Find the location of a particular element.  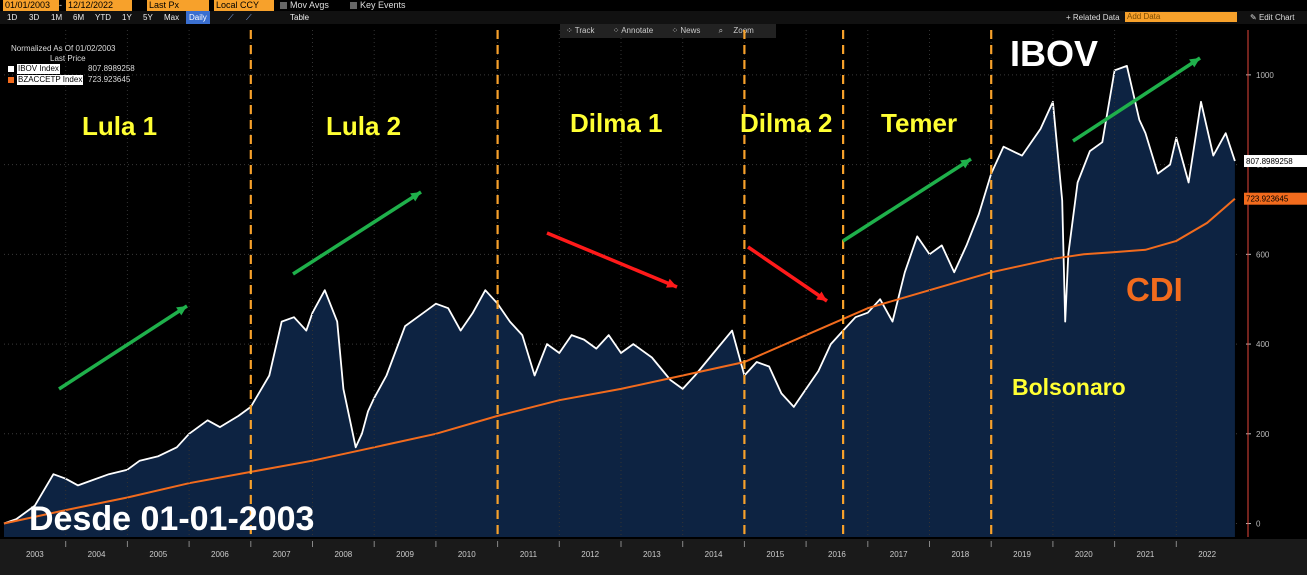

cdi-last-price-tag is located at coordinates (1275, 198).